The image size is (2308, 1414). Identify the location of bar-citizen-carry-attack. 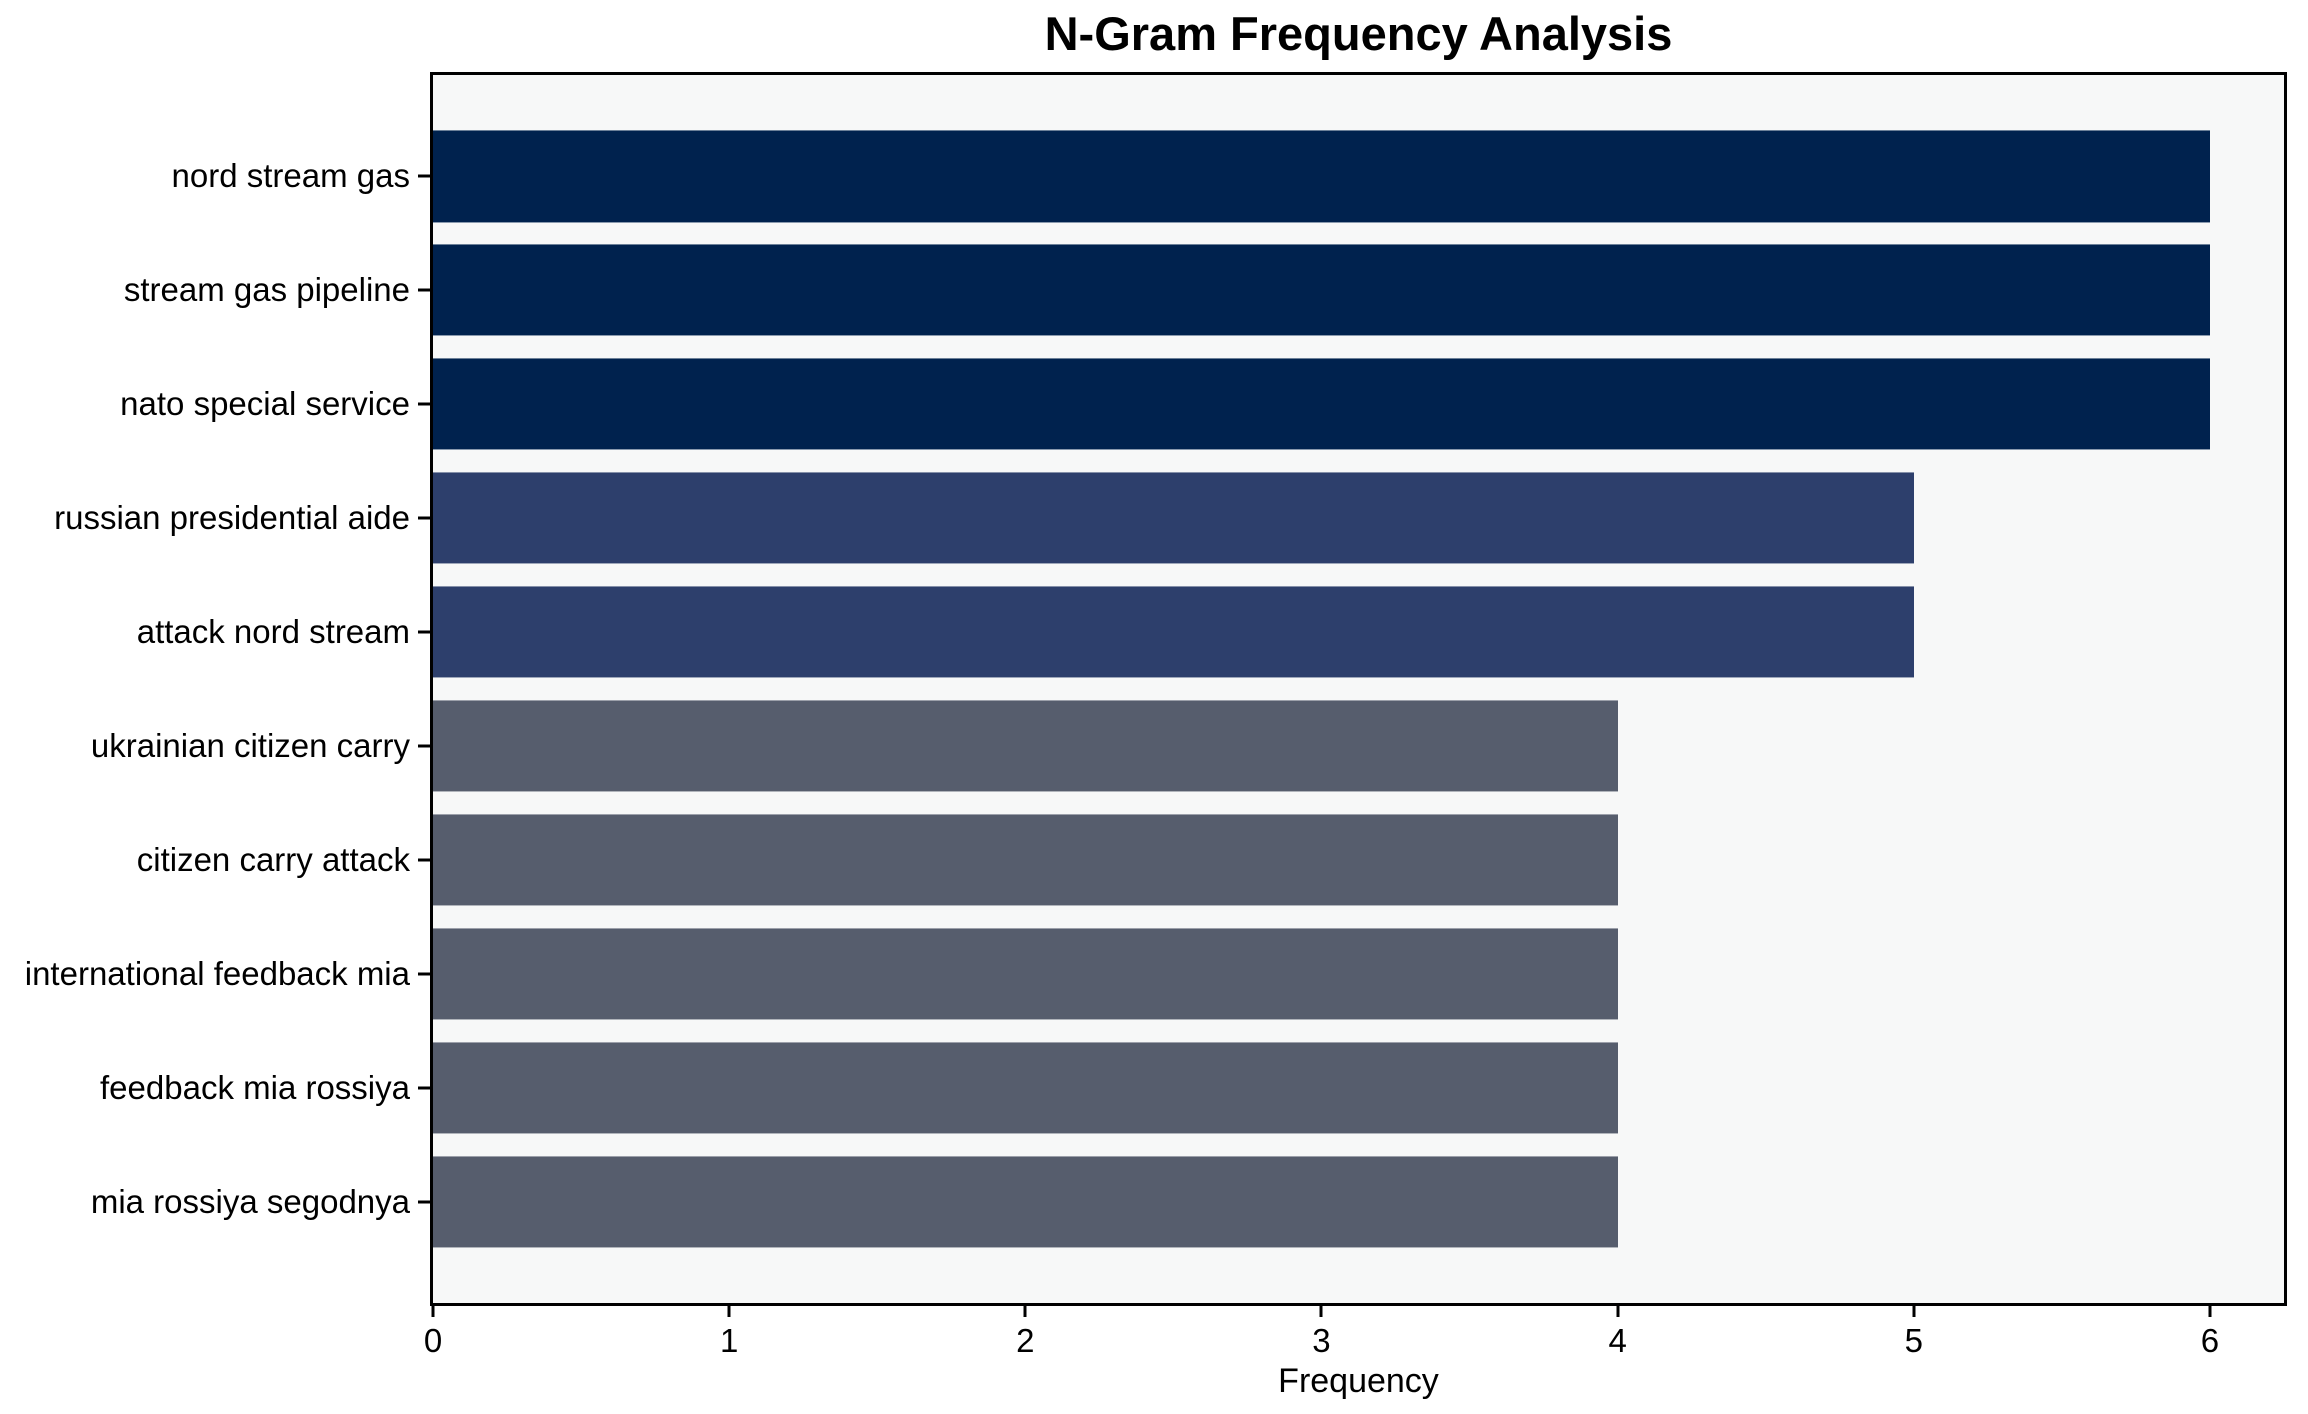
(1025, 860).